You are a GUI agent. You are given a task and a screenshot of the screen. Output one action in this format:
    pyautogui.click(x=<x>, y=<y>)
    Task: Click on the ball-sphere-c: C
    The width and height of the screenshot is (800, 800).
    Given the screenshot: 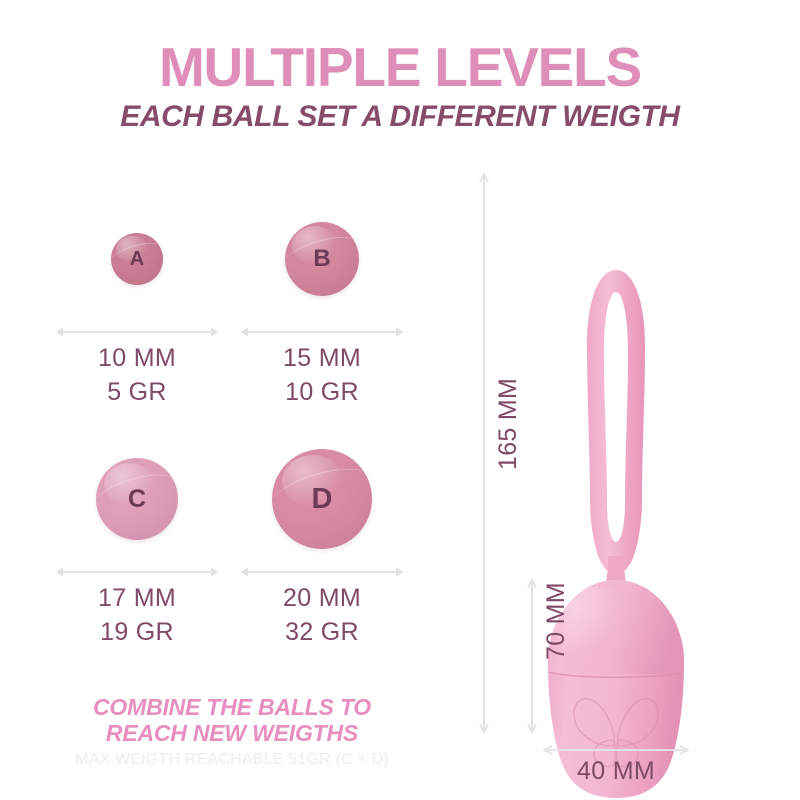 What is the action you would take?
    pyautogui.click(x=137, y=499)
    